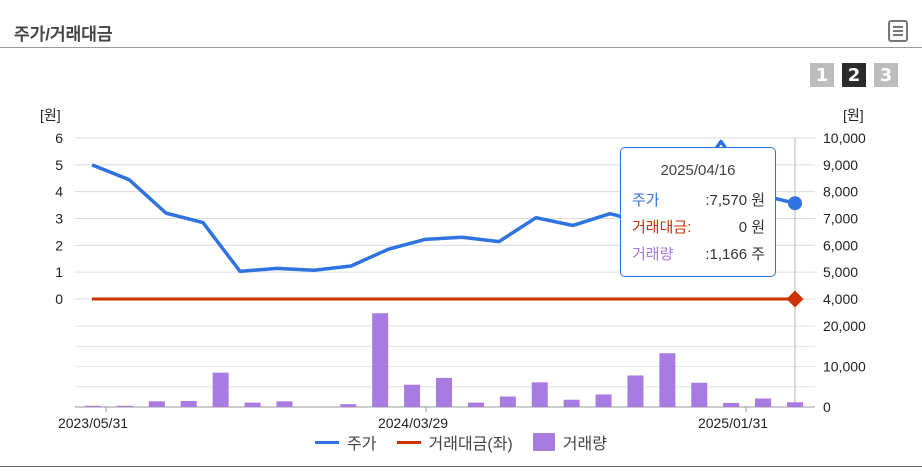 The image size is (922, 471). What do you see at coordinates (59, 245) in the screenshot?
I see `left-tick-label: 2` at bounding box center [59, 245].